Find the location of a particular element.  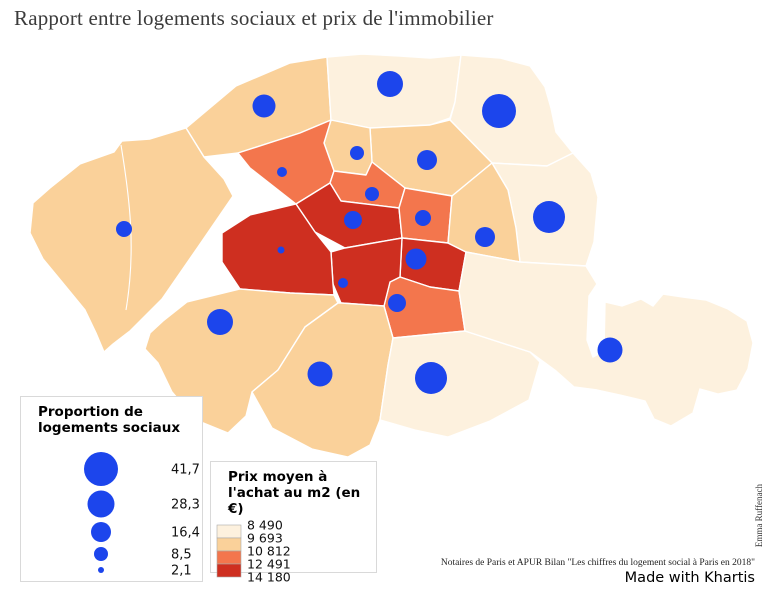

map-symbol-13e is located at coordinates (431, 378).